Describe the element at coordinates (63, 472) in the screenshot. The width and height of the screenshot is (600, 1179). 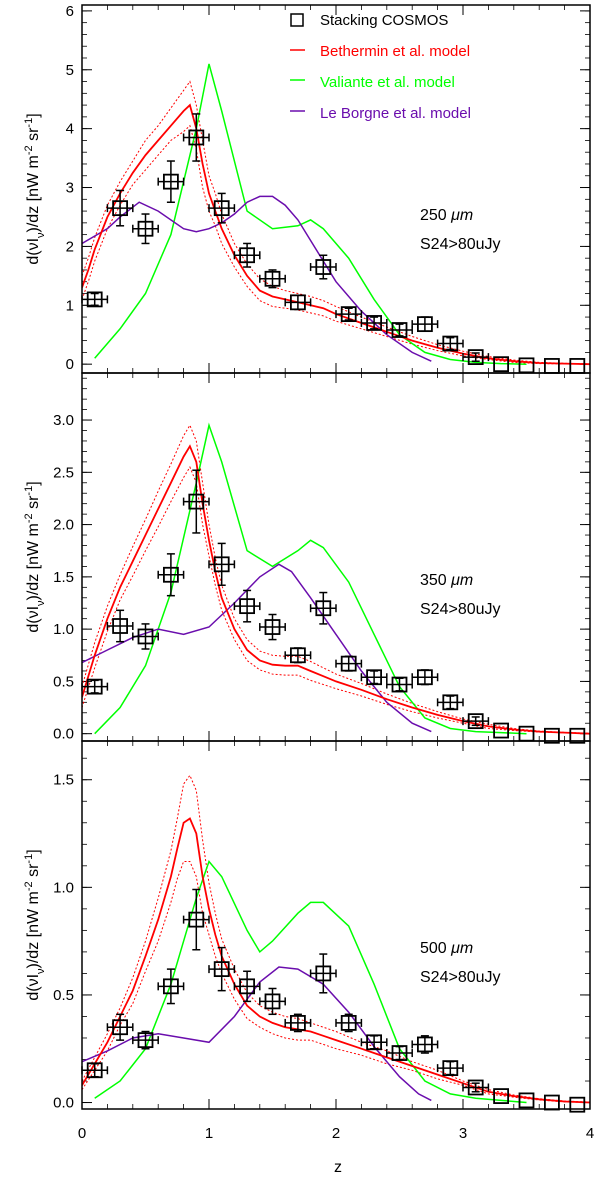
I see `y-tick-label: 2.5` at that location.